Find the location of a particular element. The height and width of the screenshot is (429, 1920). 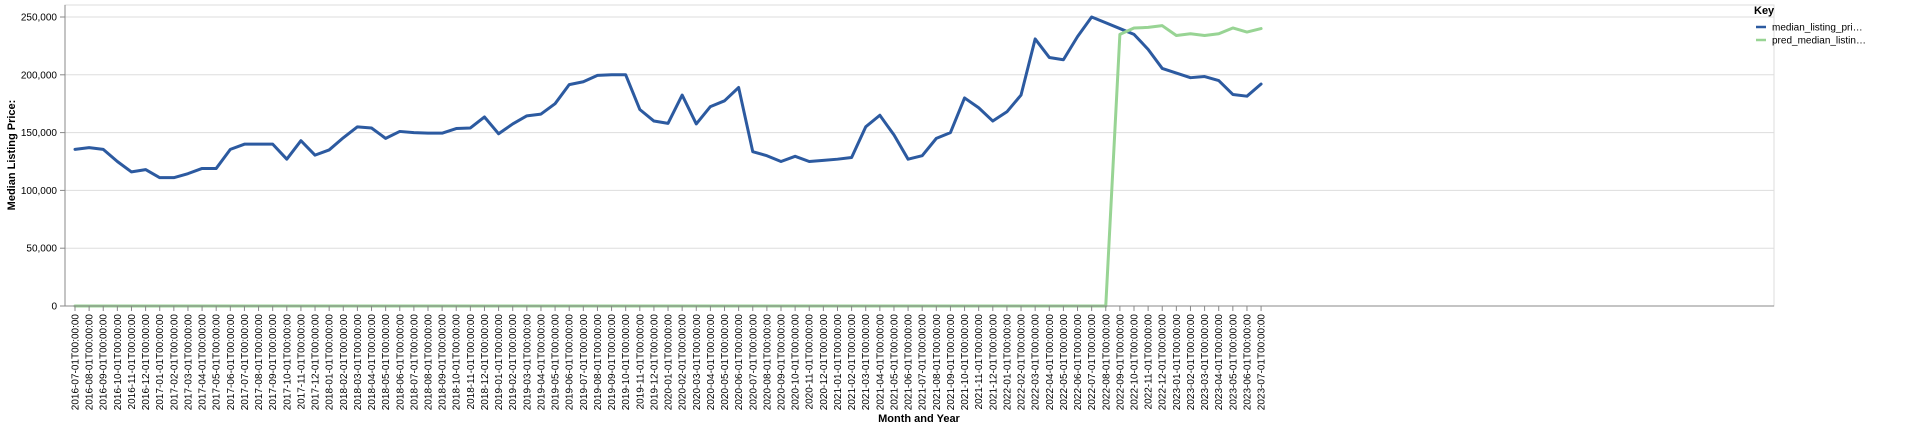

x-tick-label: 2018-04-01T00:00:00 is located at coordinates (372, 362).